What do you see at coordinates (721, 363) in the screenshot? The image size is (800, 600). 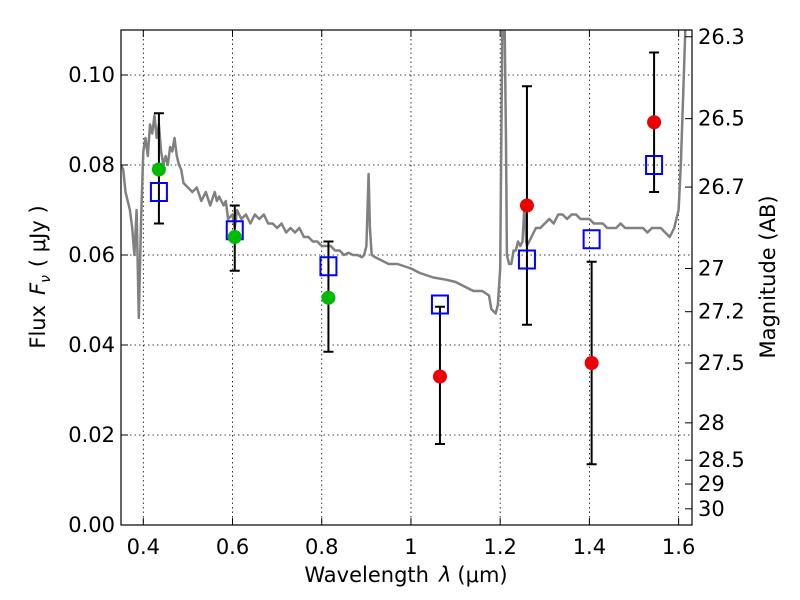 I see `y2-tick-label: 27.5` at bounding box center [721, 363].